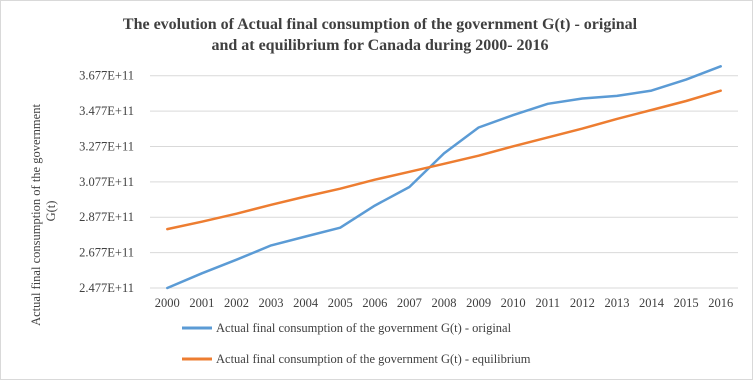  Describe the element at coordinates (106, 288) in the screenshot. I see `y-tick-label: 2.477E+11` at that location.